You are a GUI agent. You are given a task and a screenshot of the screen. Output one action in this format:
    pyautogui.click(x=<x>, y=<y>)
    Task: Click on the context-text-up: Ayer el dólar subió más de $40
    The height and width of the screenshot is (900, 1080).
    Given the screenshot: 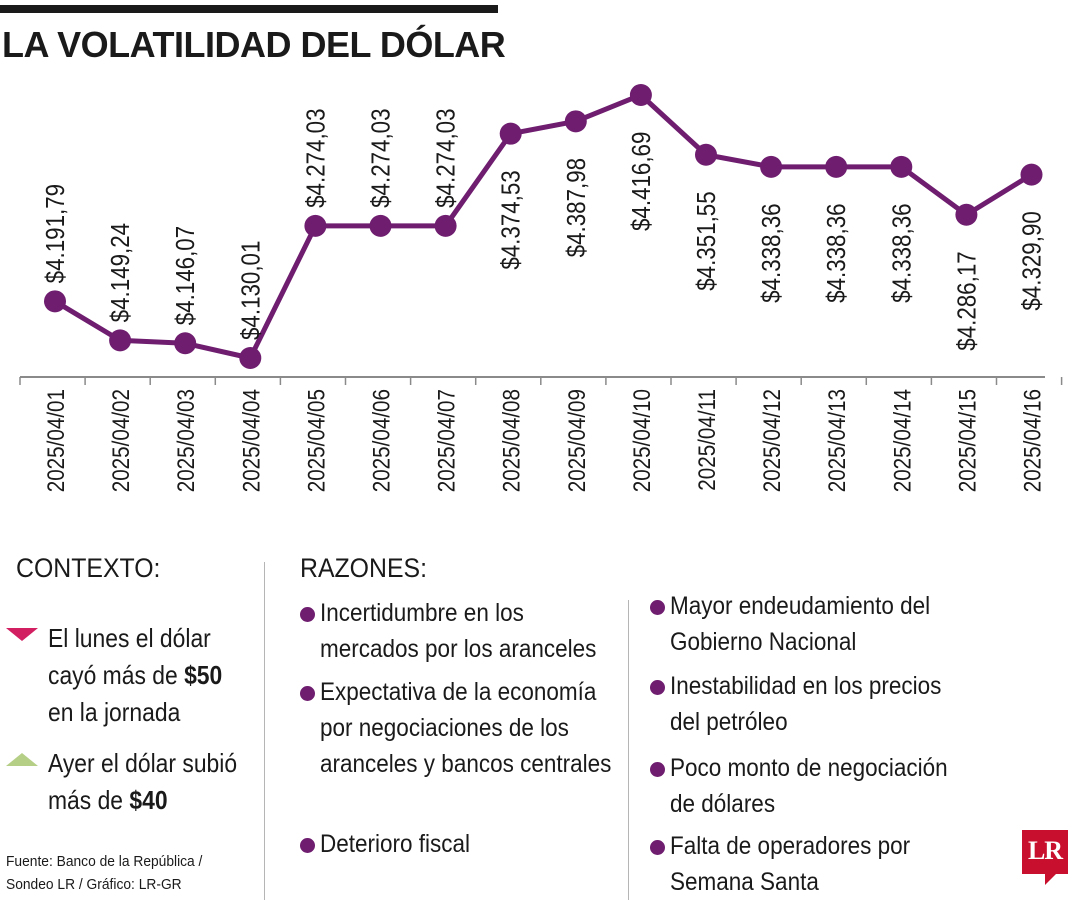 What is the action you would take?
    pyautogui.click(x=143, y=781)
    